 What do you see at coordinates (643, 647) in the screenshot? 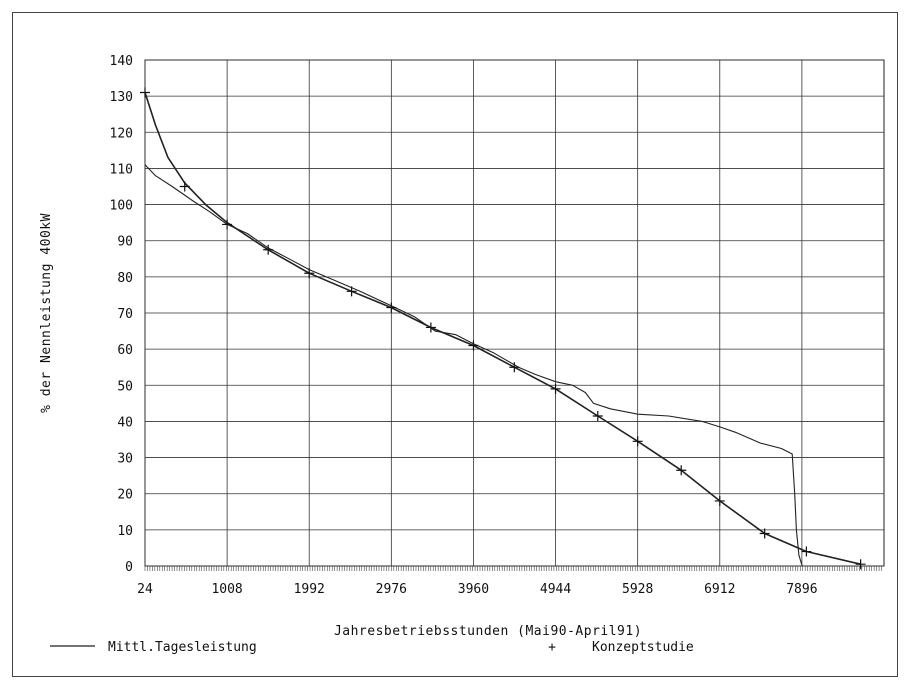
I see `legend-label-konzeptstudie: Konzeptstudie` at bounding box center [643, 647].